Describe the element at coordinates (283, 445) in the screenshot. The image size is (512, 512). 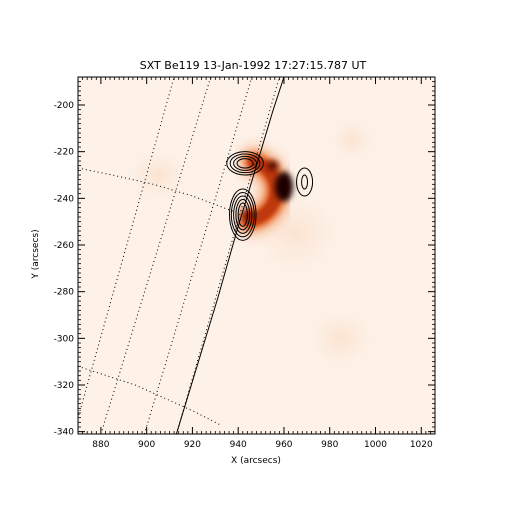
I see `x-tick-label: 960` at that location.